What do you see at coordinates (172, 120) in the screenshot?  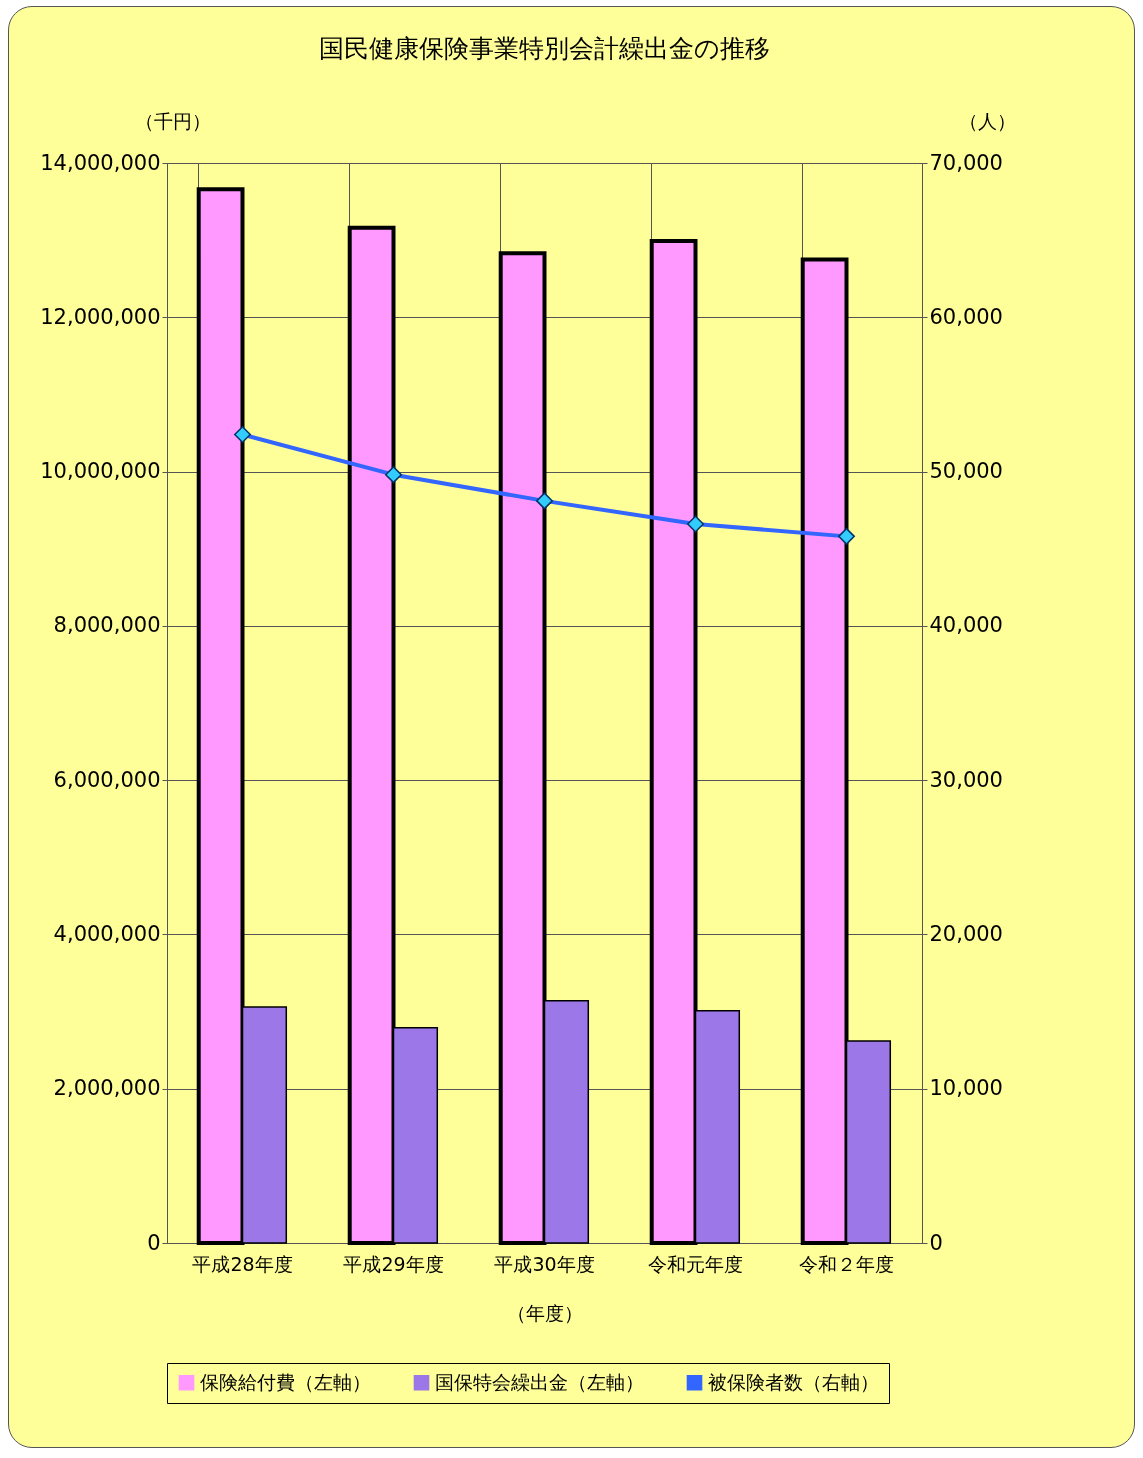 I see `y-axis-title: （千円）` at bounding box center [172, 120].